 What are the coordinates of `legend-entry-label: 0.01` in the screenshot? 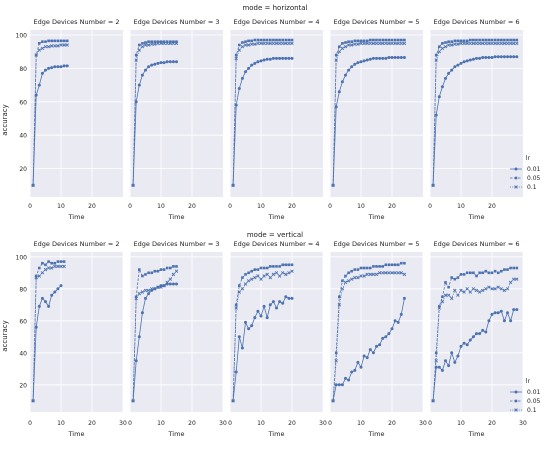 It's located at (534, 169).